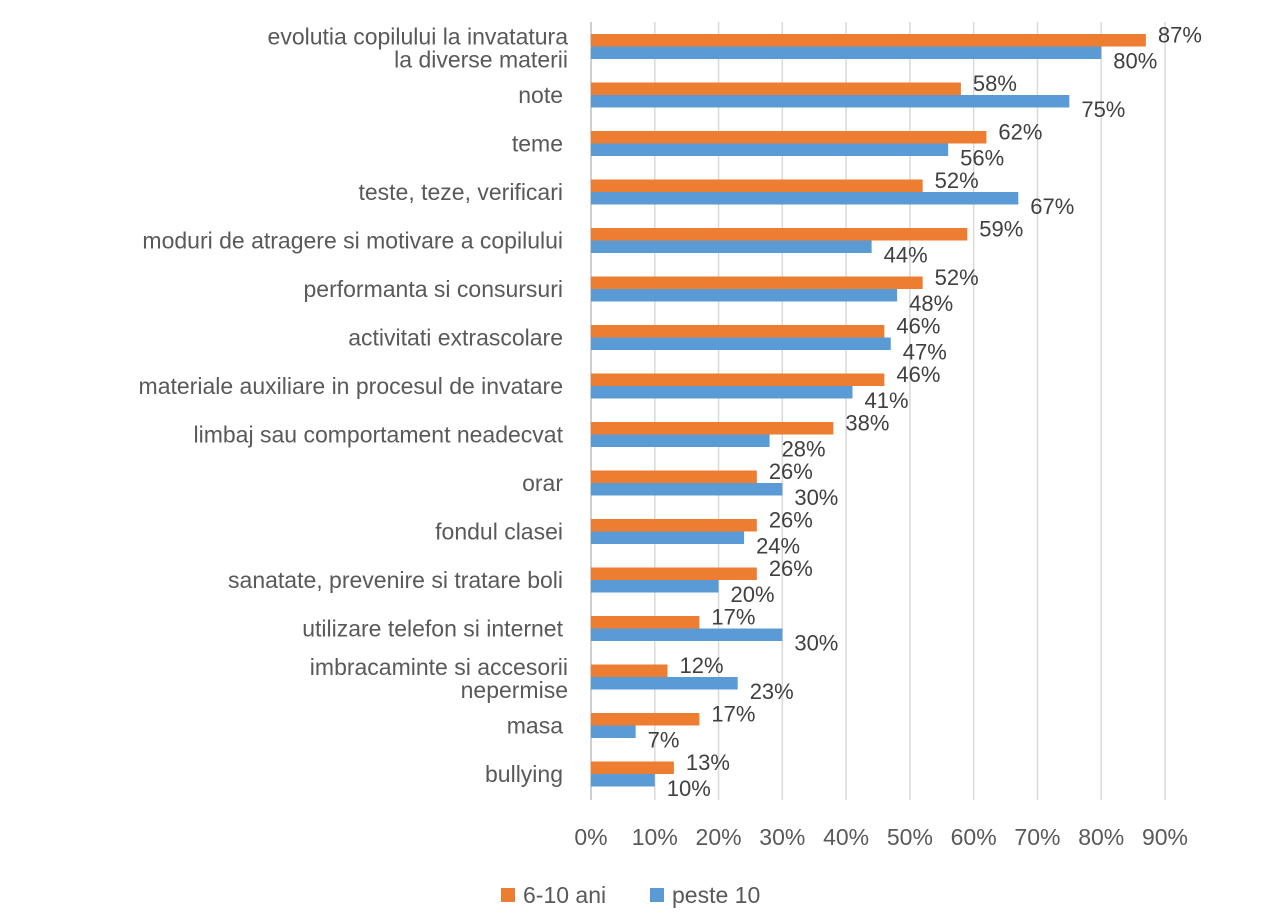 This screenshot has height=920, width=1274. I want to click on category-label: teme, so click(537, 144).